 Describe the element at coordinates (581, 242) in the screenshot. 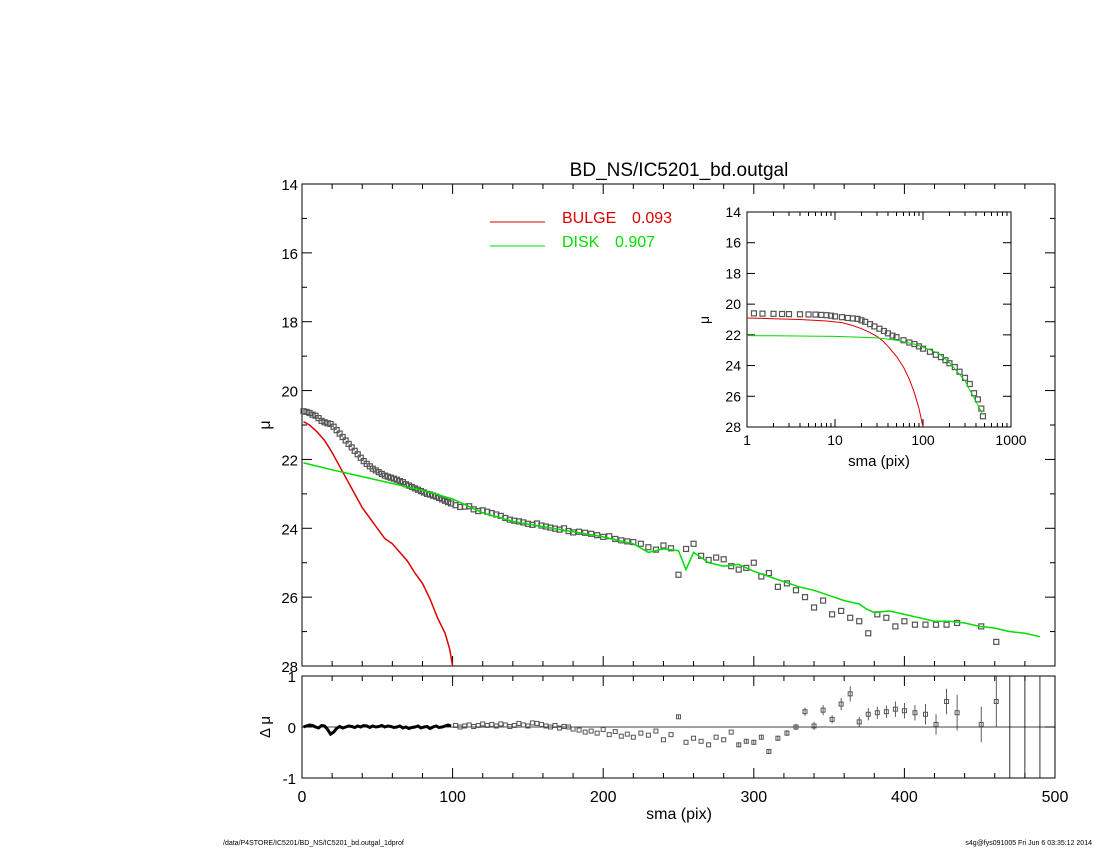

I see `legend-disk-label: DISK` at that location.